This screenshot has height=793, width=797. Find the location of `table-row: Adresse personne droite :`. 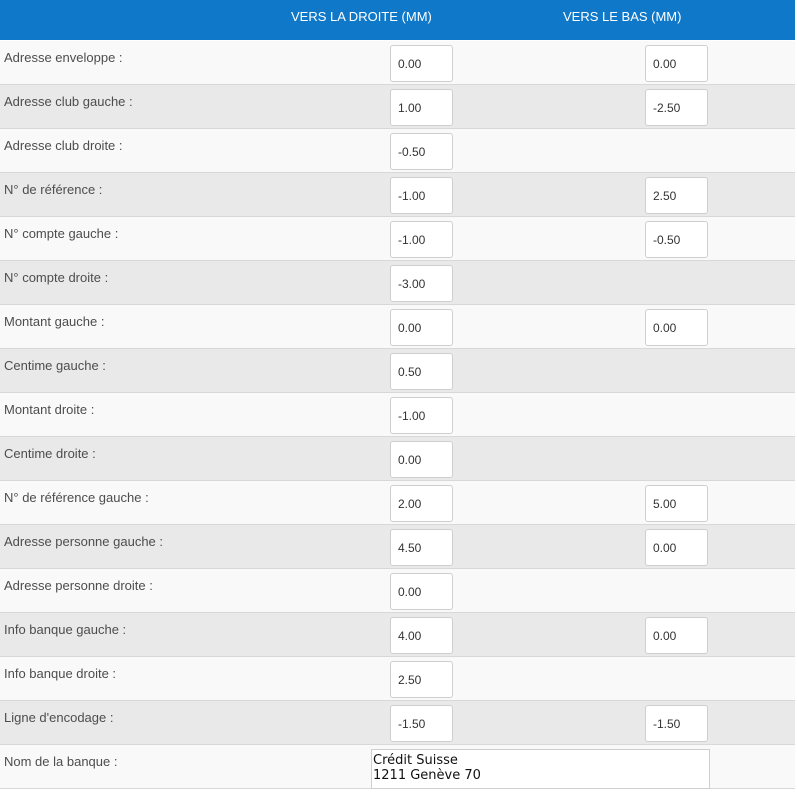

table-row: Adresse personne droite : is located at coordinates (397, 591).